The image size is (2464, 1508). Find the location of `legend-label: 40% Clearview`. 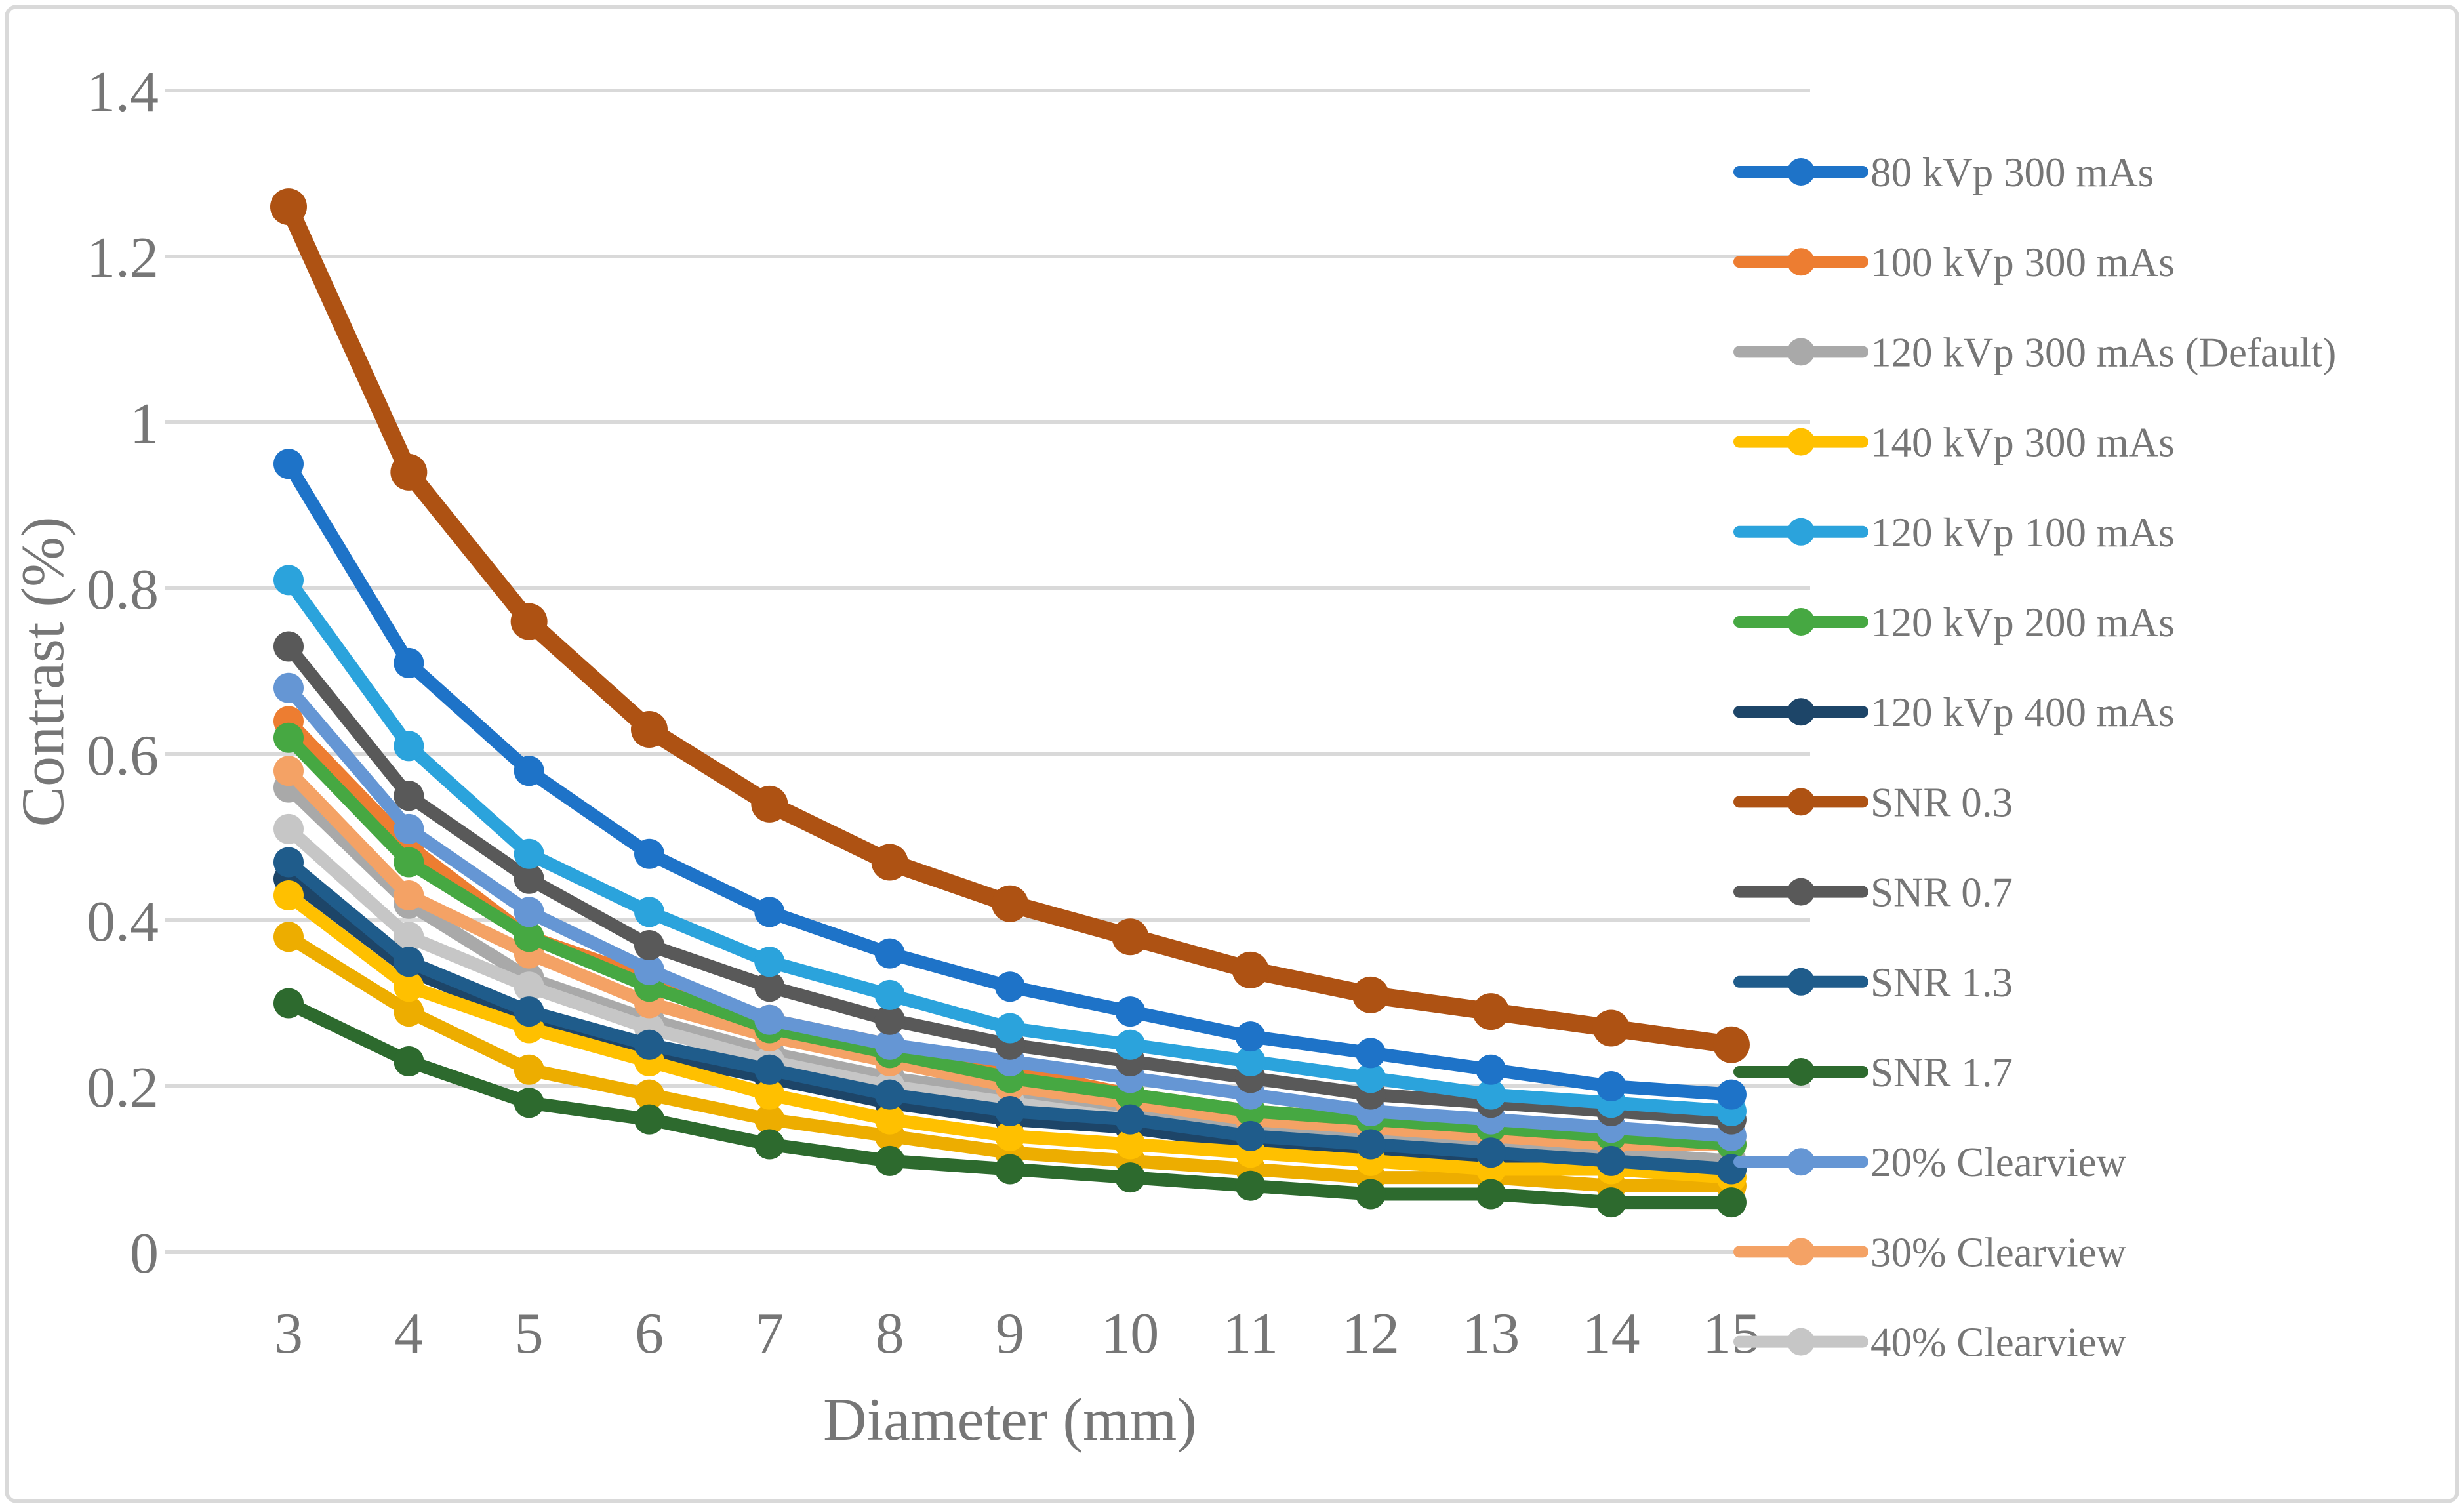

legend-label: 40% Clearview is located at coordinates (1998, 1343).